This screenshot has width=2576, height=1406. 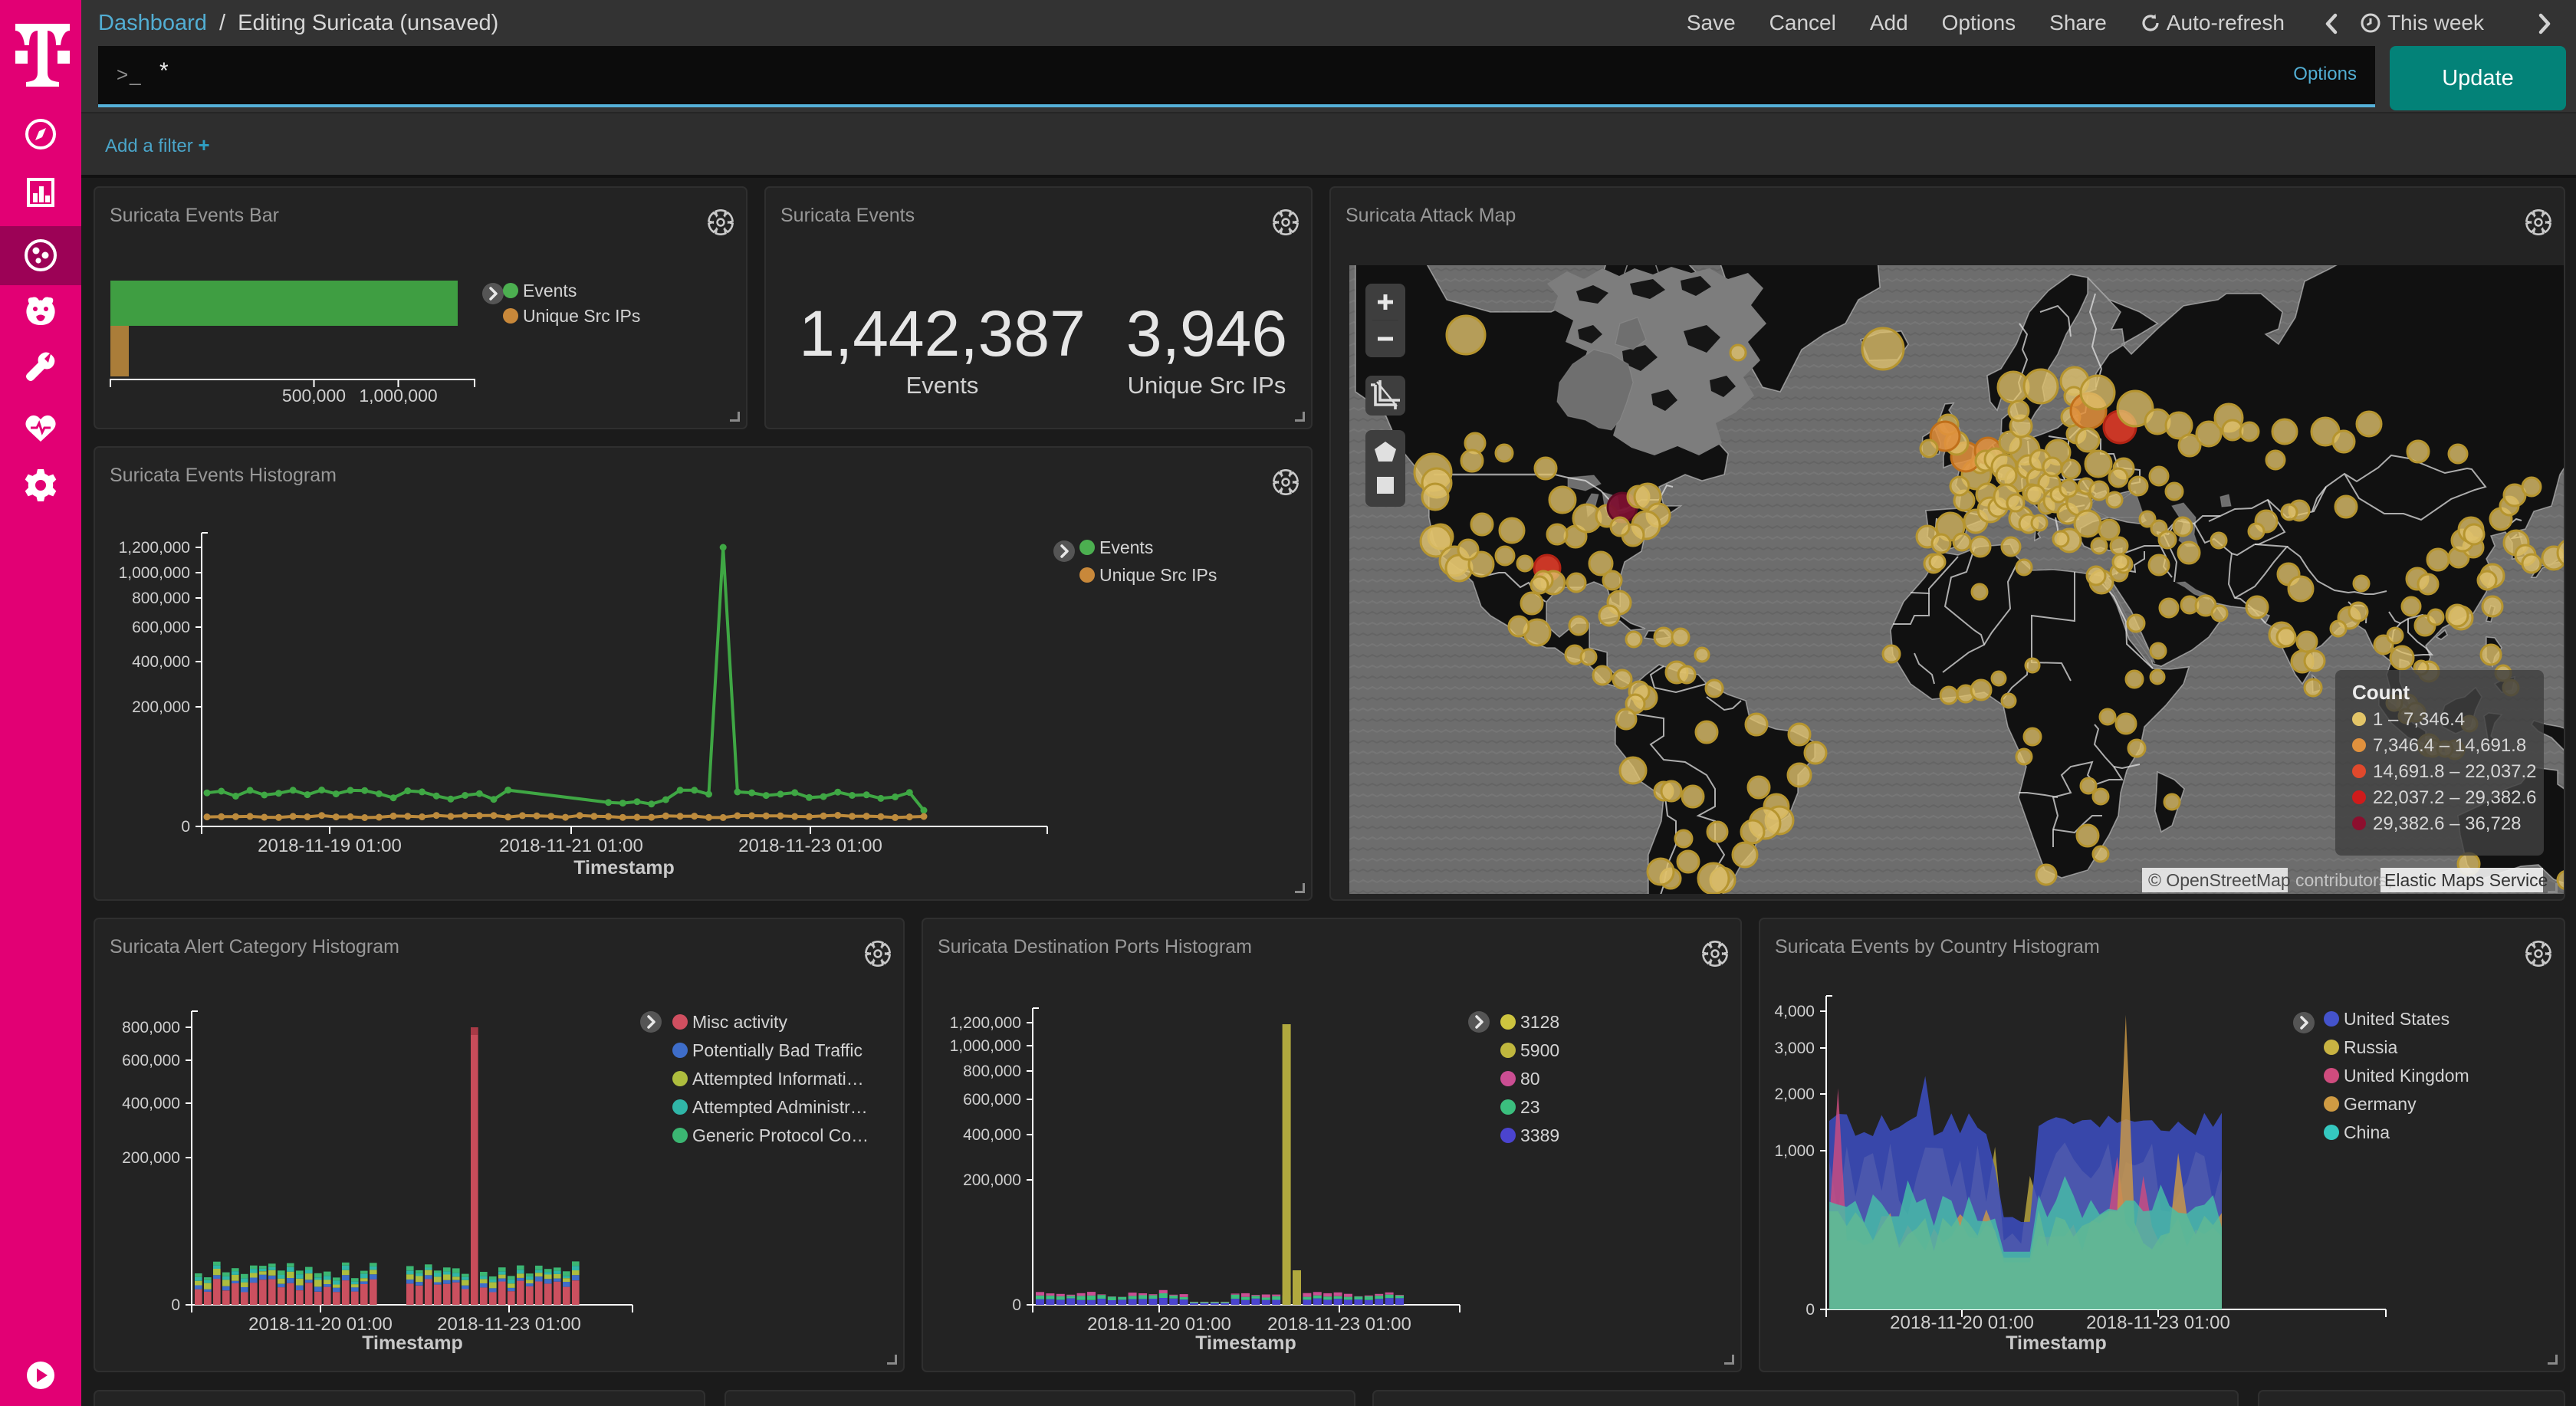 What do you see at coordinates (2449, 745) in the screenshot?
I see `svg-text: 7,346.4 – 14,691.8` at bounding box center [2449, 745].